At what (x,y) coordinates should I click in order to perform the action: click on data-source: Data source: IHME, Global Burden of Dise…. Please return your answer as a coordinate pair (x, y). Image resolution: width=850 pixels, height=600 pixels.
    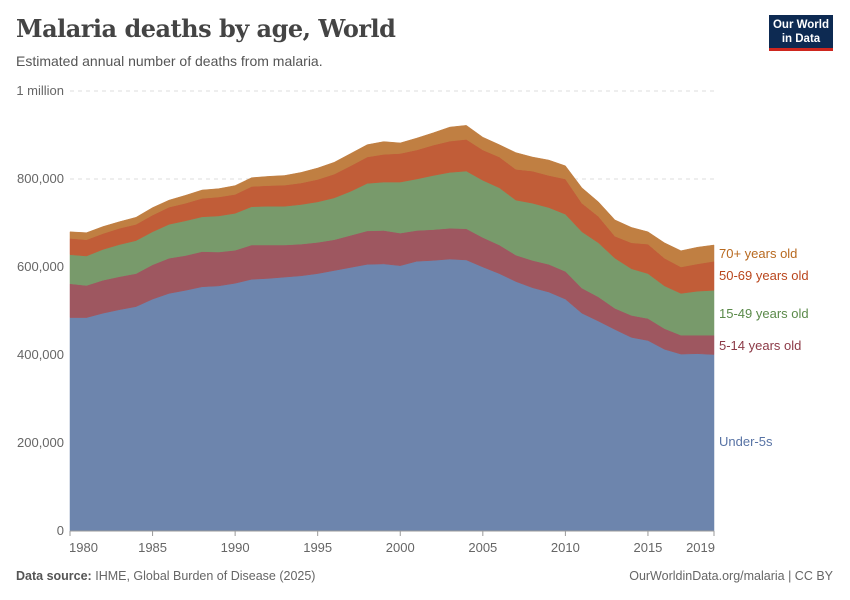
    Looking at the image, I should click on (165, 576).